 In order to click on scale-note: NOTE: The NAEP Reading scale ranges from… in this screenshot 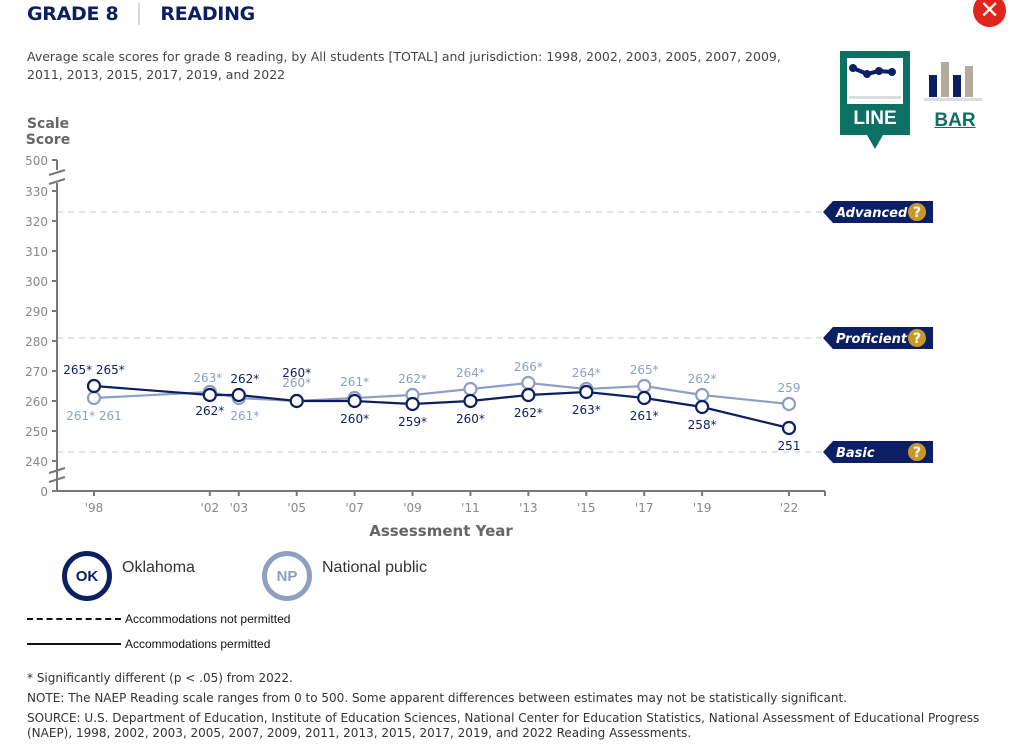, I will do `click(437, 698)`.